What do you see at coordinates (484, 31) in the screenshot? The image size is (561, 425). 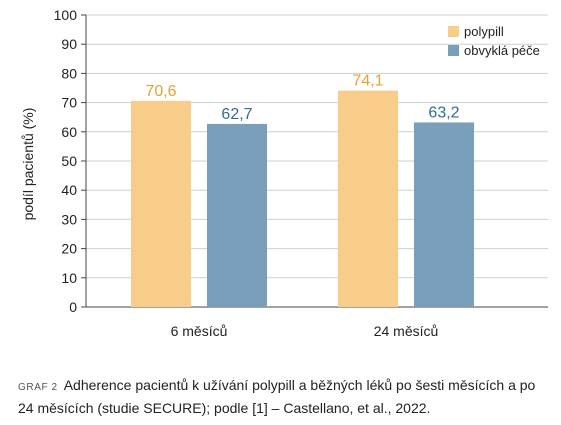 I see `legend-label: polypill` at bounding box center [484, 31].